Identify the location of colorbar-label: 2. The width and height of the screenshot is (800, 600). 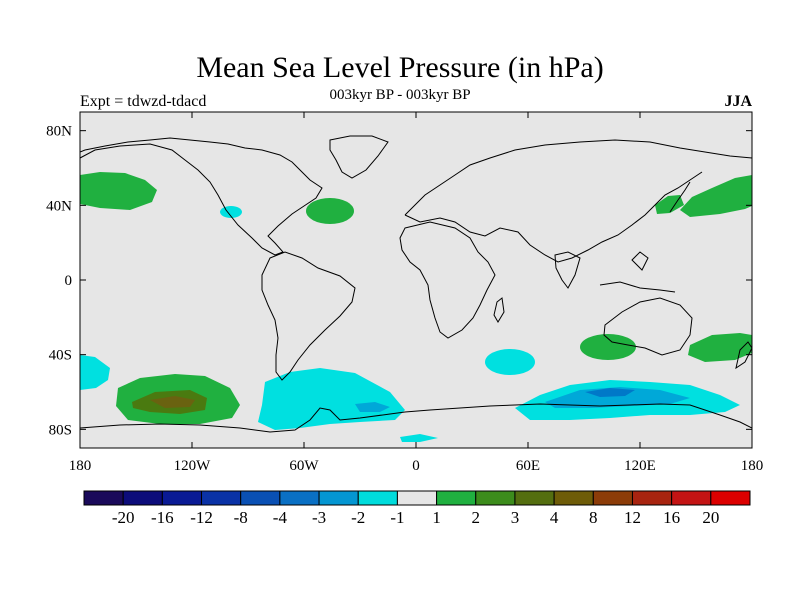
(476, 517).